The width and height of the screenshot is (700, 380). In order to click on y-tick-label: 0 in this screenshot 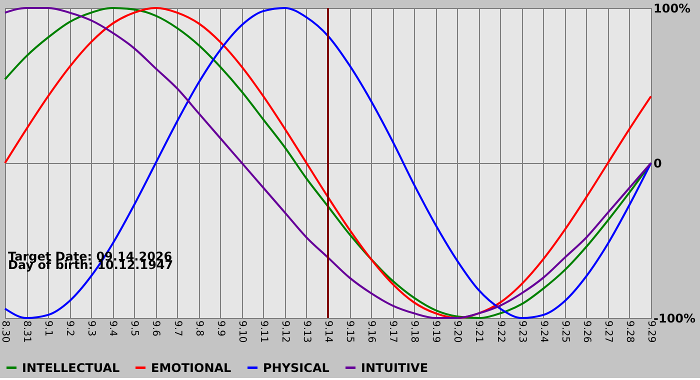, I will do `click(658, 163)`.